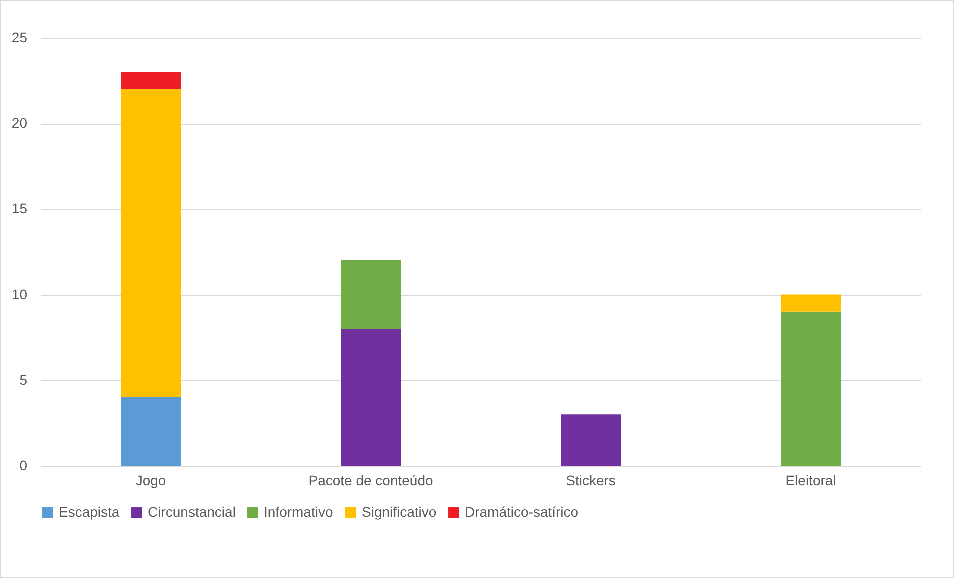 This screenshot has width=958, height=582. I want to click on legend-label: Circunstancial, so click(192, 512).